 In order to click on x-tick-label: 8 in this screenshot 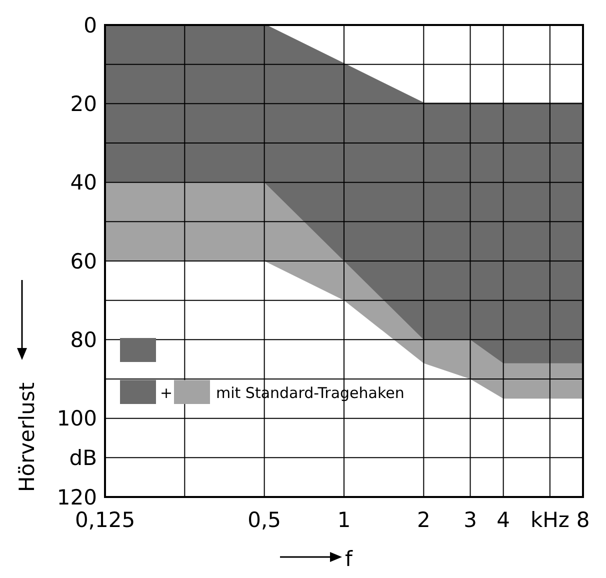, I will do `click(583, 520)`.